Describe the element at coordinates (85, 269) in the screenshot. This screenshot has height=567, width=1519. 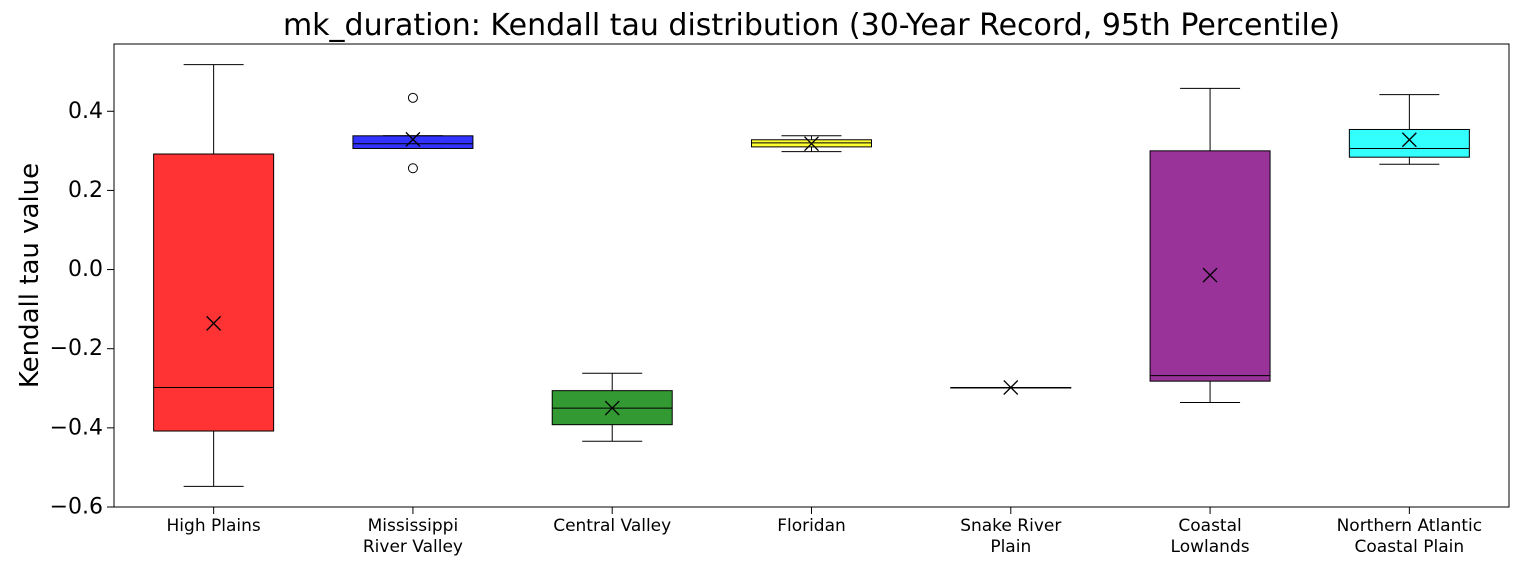
I see `y-tick-label: 0.0` at that location.